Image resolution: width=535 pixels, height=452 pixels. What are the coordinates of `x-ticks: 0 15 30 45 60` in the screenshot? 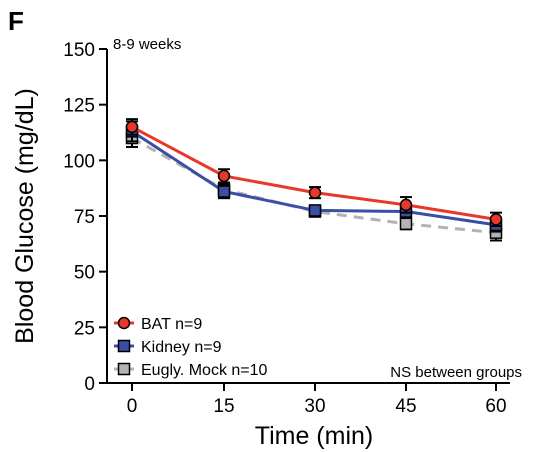 It's located at (317, 400).